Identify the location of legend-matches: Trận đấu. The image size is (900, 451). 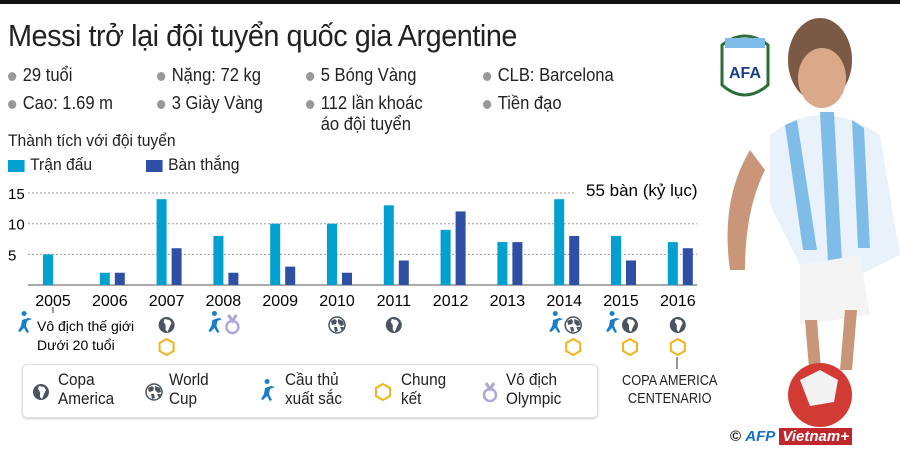
(50, 165).